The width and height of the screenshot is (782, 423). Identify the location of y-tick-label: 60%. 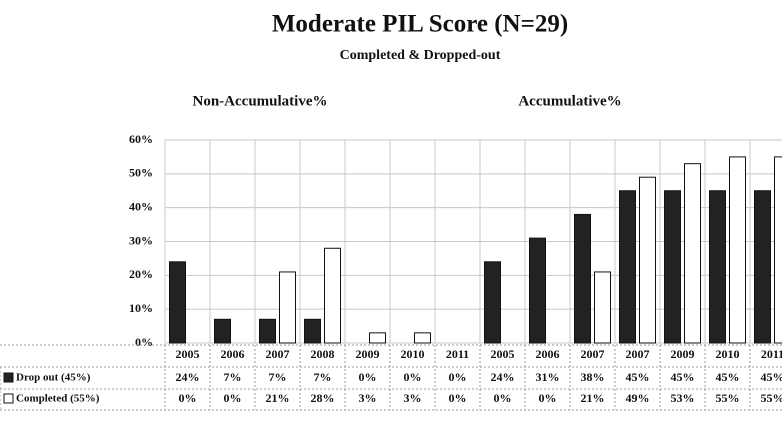
(141, 139).